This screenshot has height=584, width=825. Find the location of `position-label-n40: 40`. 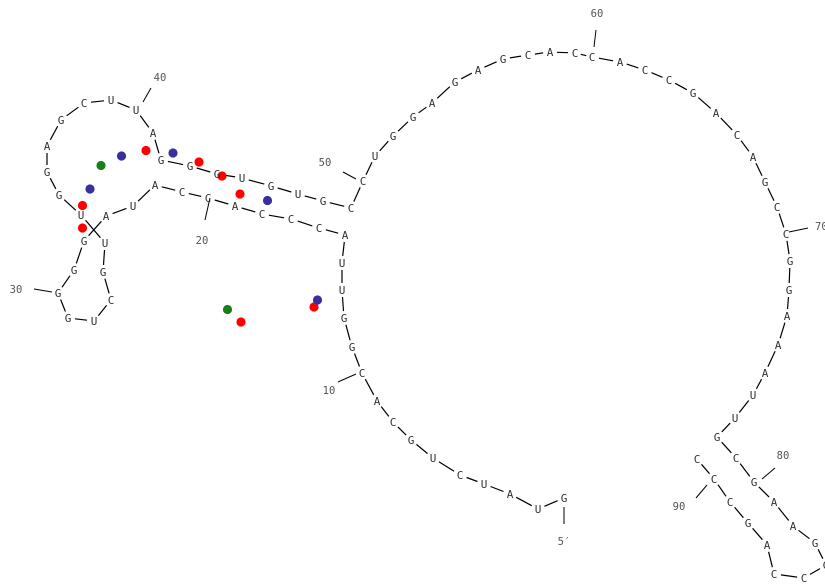

position-label-n40: 40 is located at coordinates (160, 78).